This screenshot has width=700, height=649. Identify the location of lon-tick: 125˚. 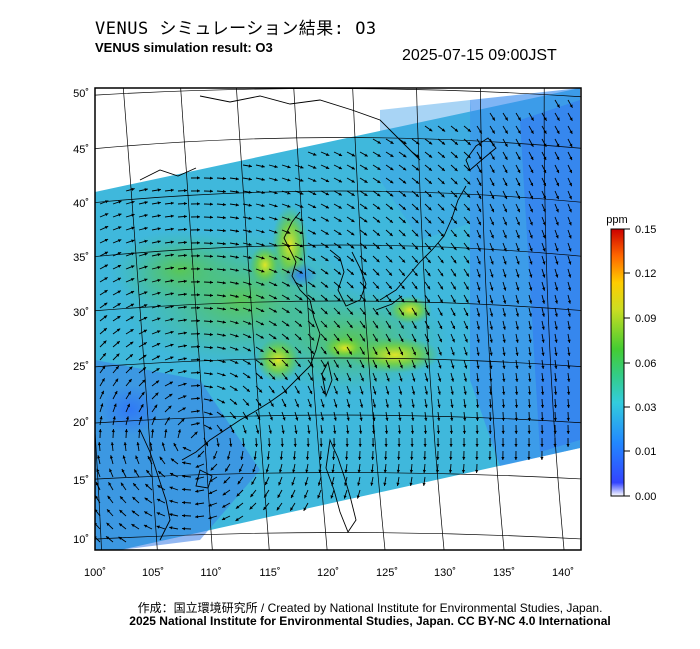
(387, 573).